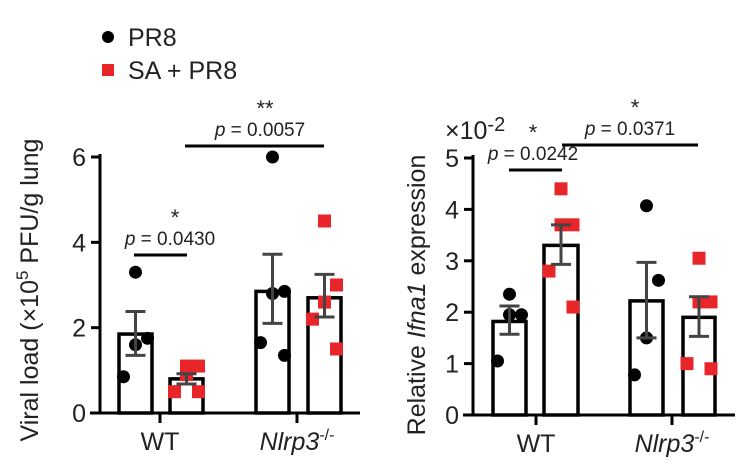  I want to click on legend-marker-square, so click(108, 70).